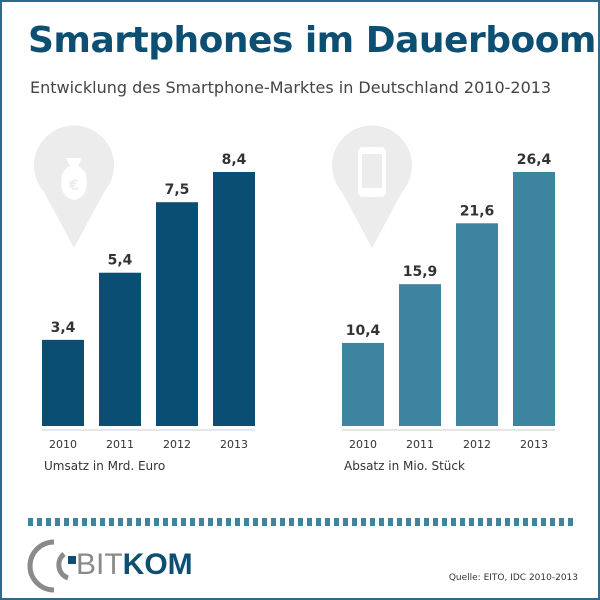  I want to click on data-label: 15,9, so click(420, 272).